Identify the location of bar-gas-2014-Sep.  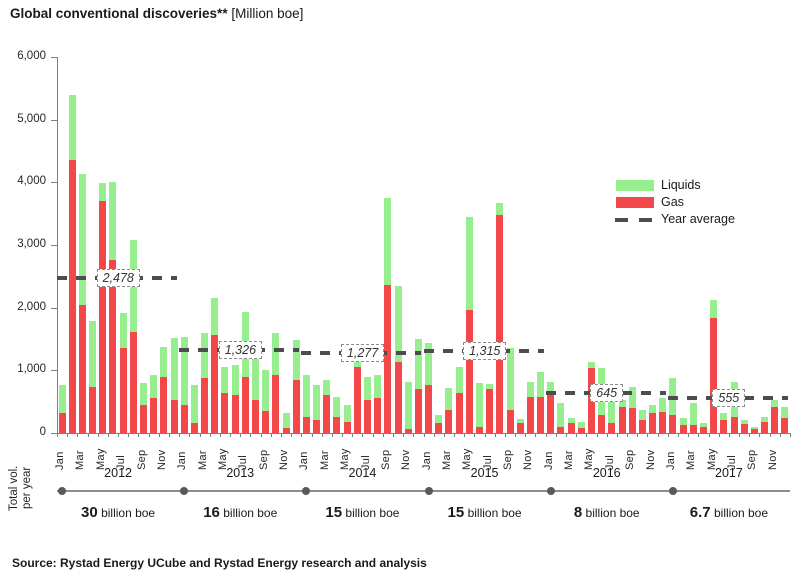
(388, 359).